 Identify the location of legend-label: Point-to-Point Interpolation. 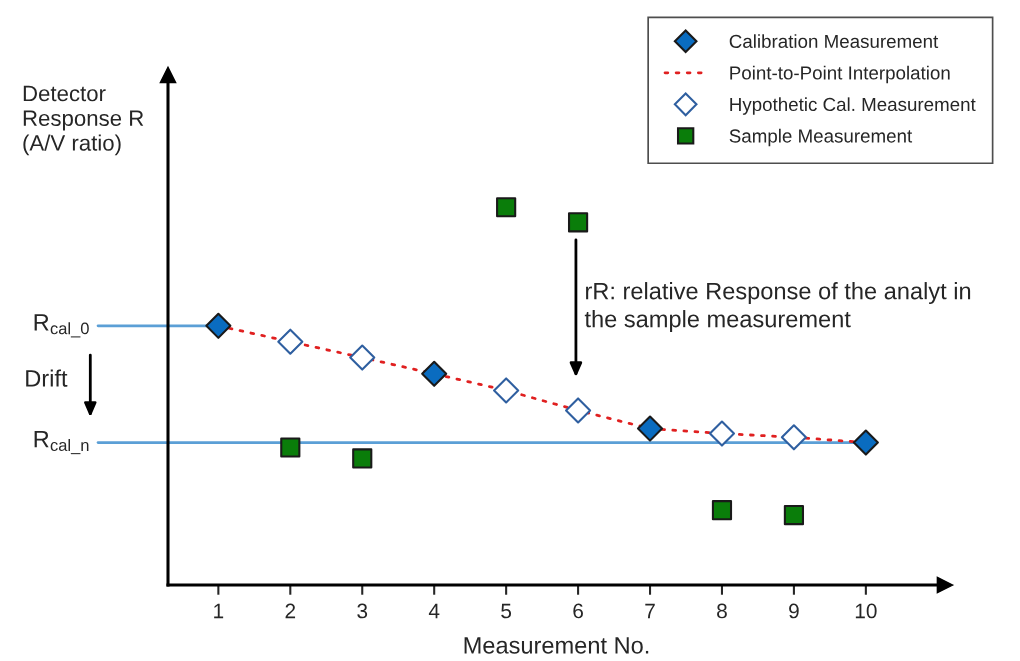
(840, 74).